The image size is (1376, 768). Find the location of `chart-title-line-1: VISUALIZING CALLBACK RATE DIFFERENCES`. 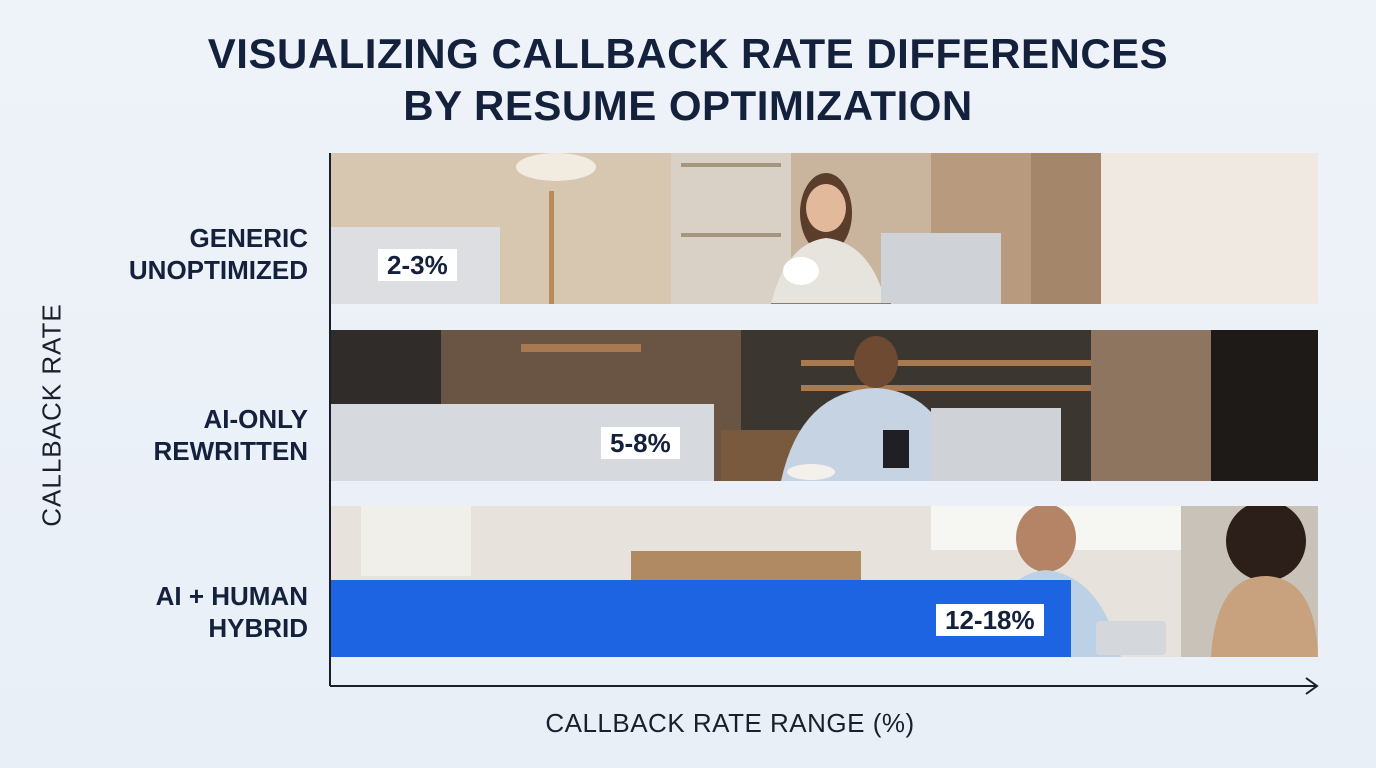

chart-title-line-1: VISUALIZING CALLBACK RATE DIFFERENCES is located at coordinates (688, 53).